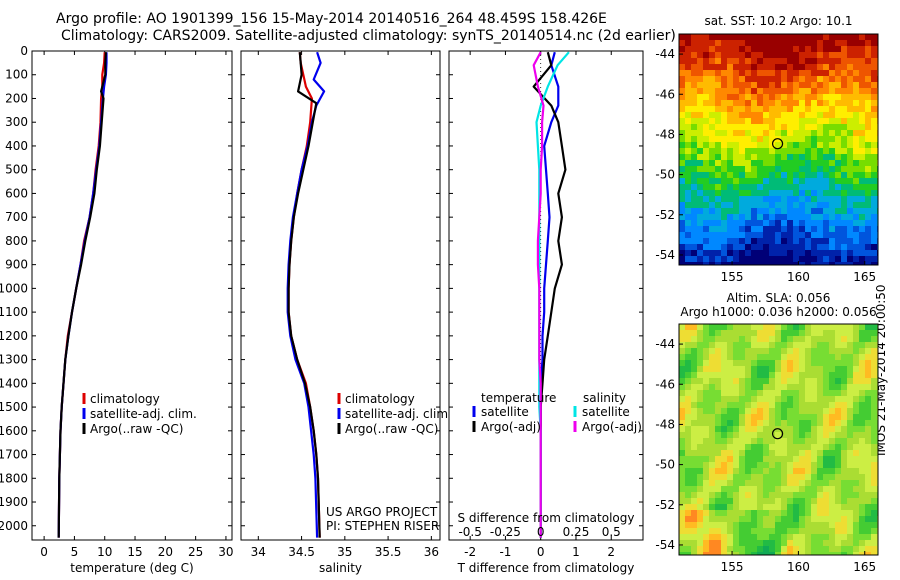  What do you see at coordinates (798, 567) in the screenshot?
I see `x-tick-label: 160` at bounding box center [798, 567].